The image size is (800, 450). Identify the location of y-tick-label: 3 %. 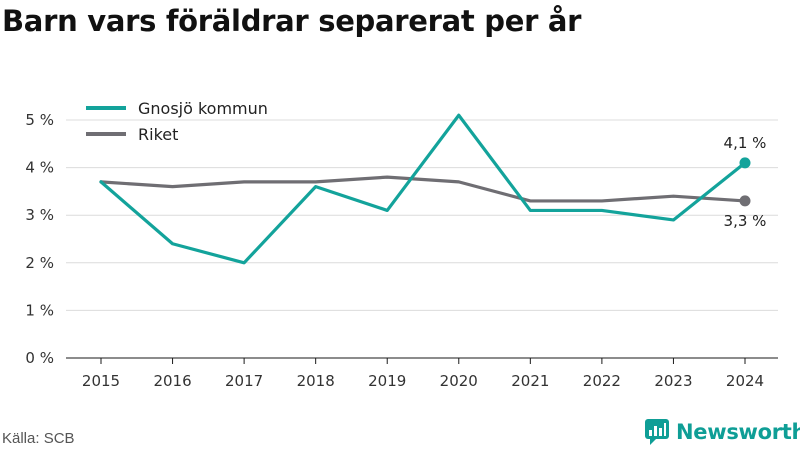
(39, 215).